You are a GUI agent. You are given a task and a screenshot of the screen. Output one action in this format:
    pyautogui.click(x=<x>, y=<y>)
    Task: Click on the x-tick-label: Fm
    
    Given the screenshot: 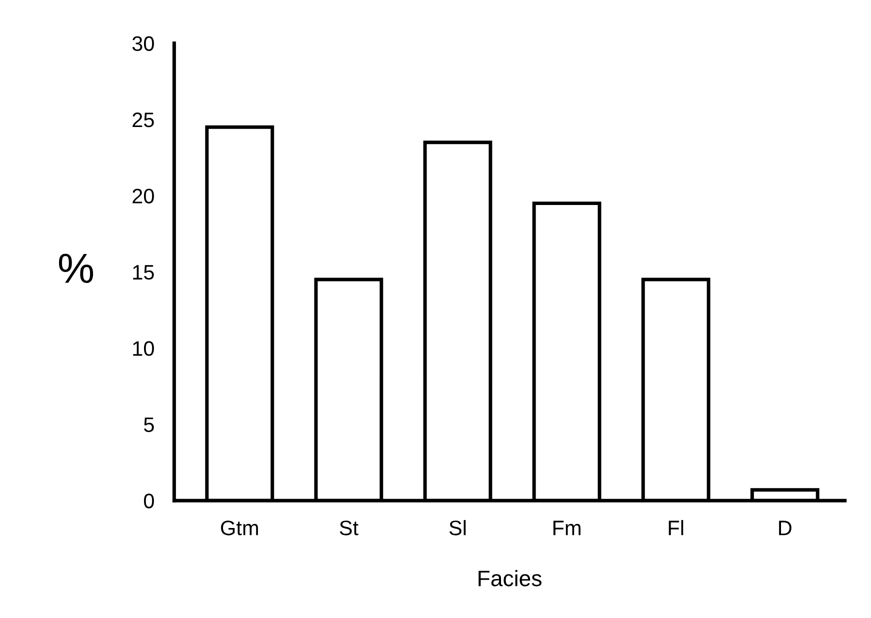 What is the action you would take?
    pyautogui.click(x=566, y=528)
    